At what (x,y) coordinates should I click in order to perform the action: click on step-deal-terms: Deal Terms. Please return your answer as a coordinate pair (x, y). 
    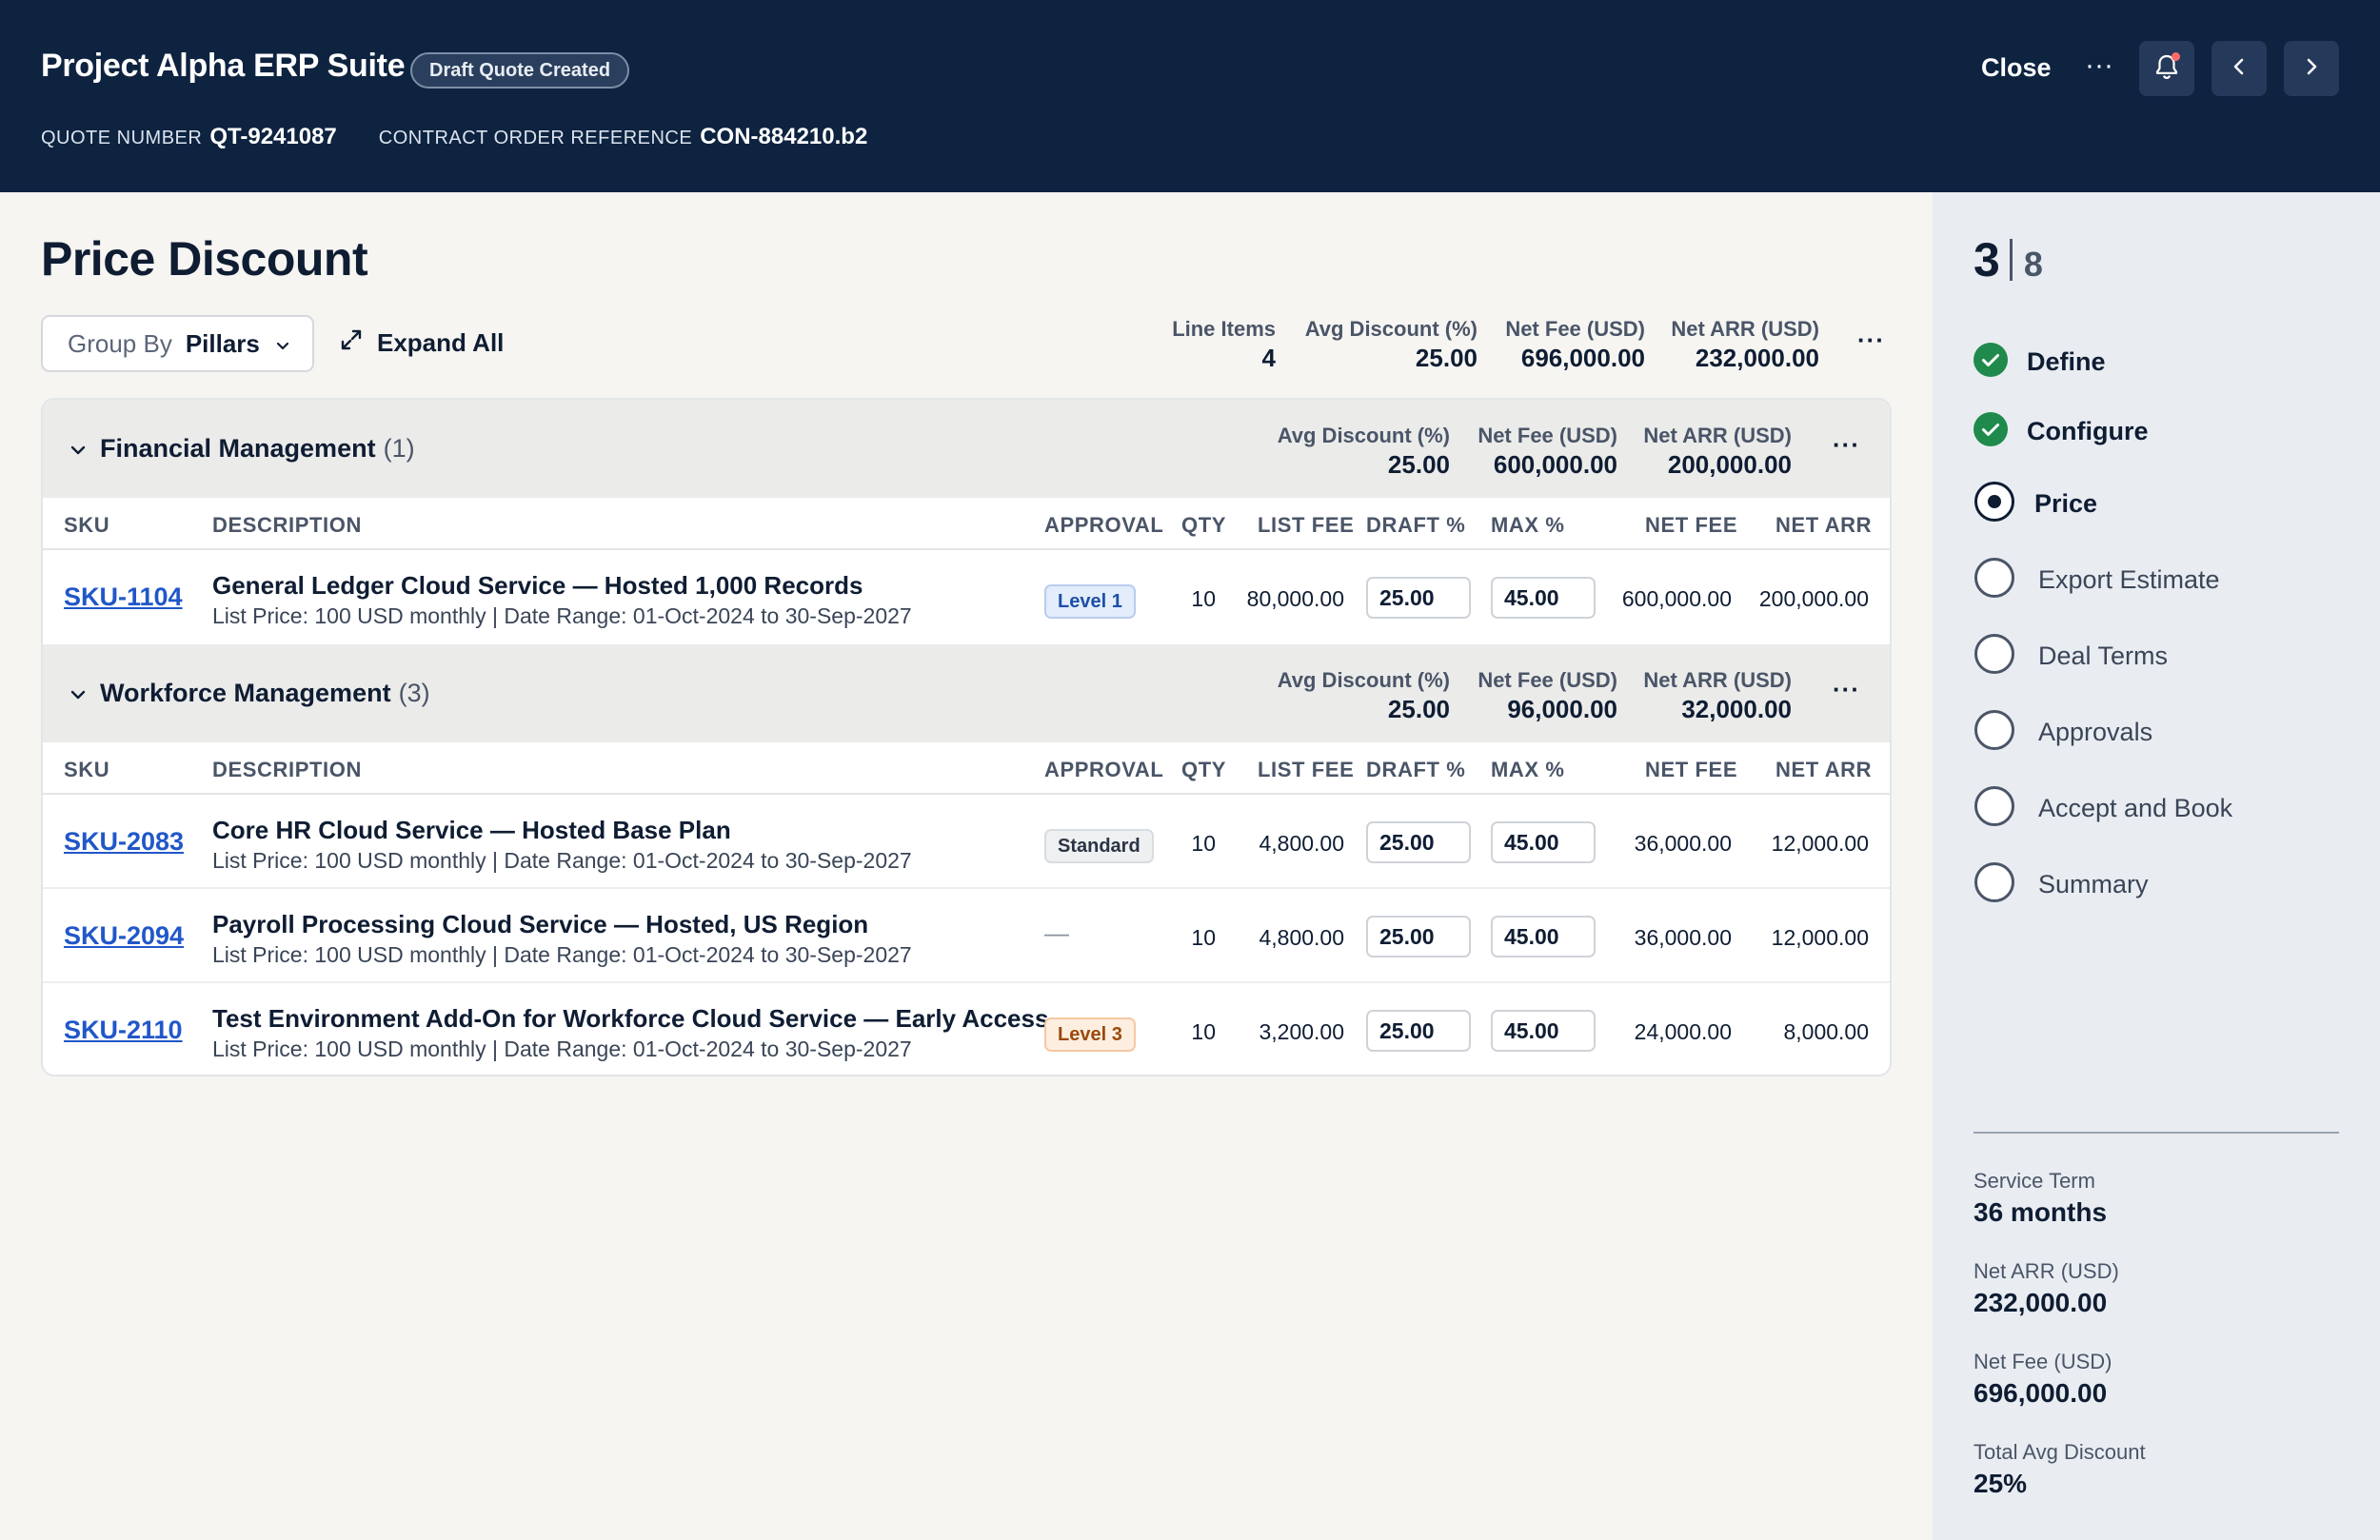
    Looking at the image, I should click on (2070, 656).